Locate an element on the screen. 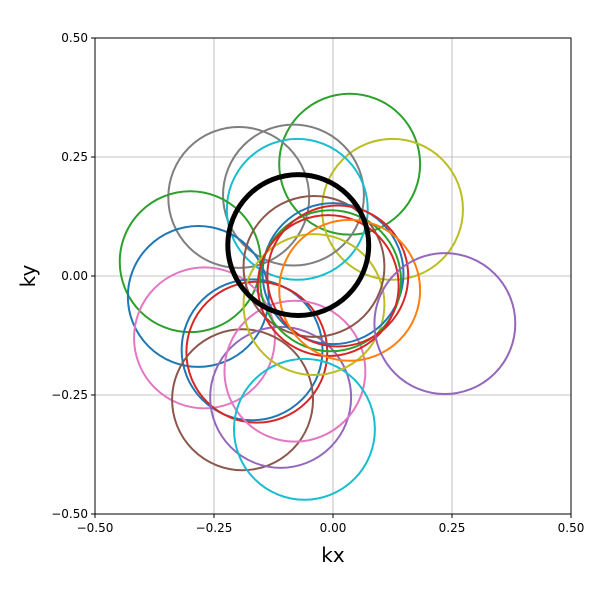 Image resolution: width=600 pixels, height=600 pixels. y-tick-label: 0.50 is located at coordinates (74, 38).